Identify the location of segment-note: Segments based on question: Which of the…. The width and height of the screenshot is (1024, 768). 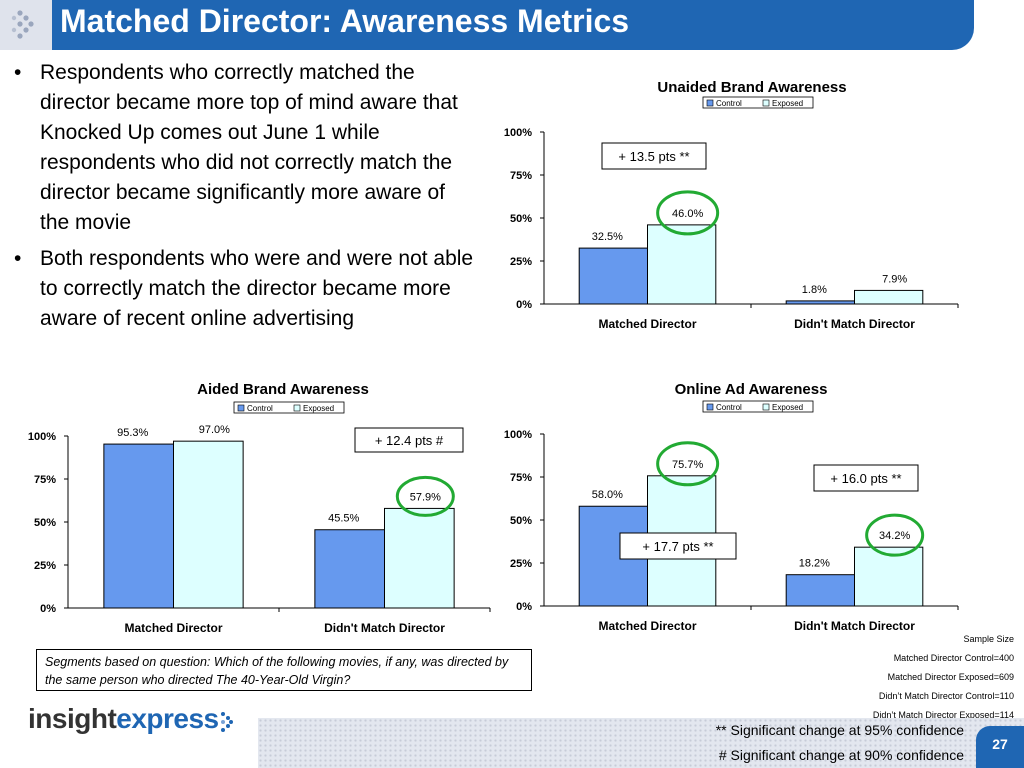
(284, 670).